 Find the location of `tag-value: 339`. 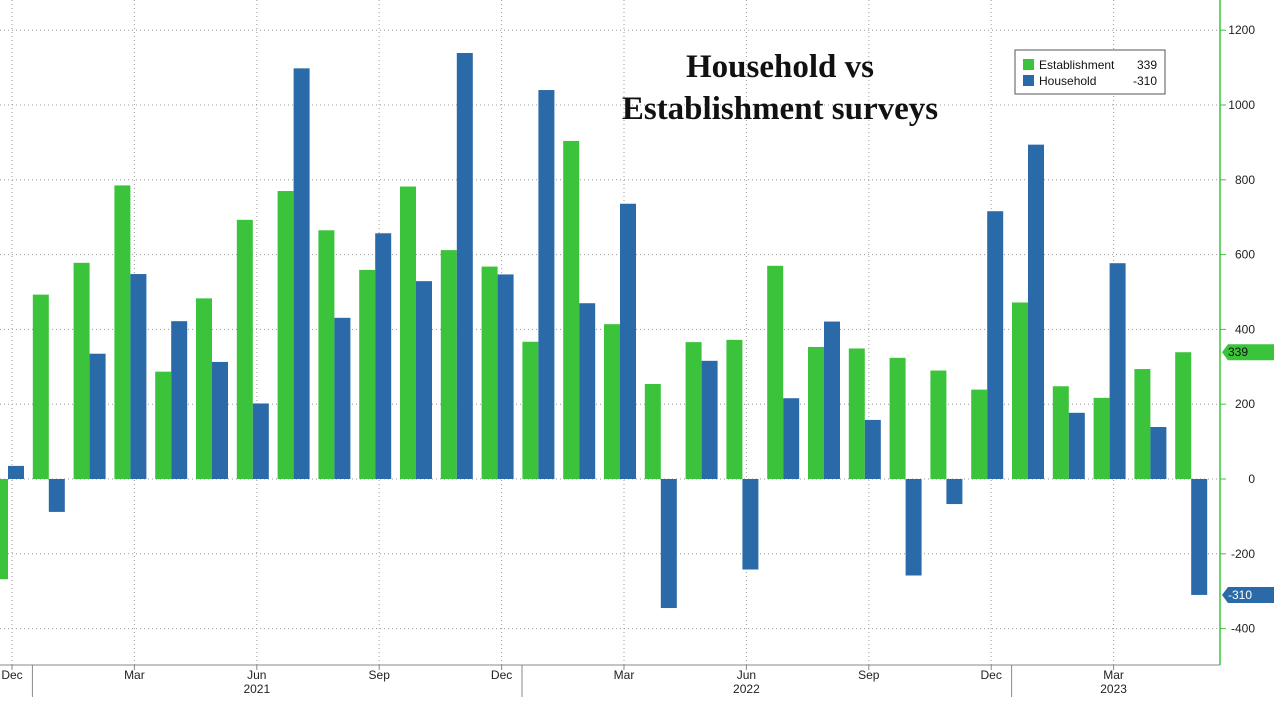

tag-value: 339 is located at coordinates (1238, 352).